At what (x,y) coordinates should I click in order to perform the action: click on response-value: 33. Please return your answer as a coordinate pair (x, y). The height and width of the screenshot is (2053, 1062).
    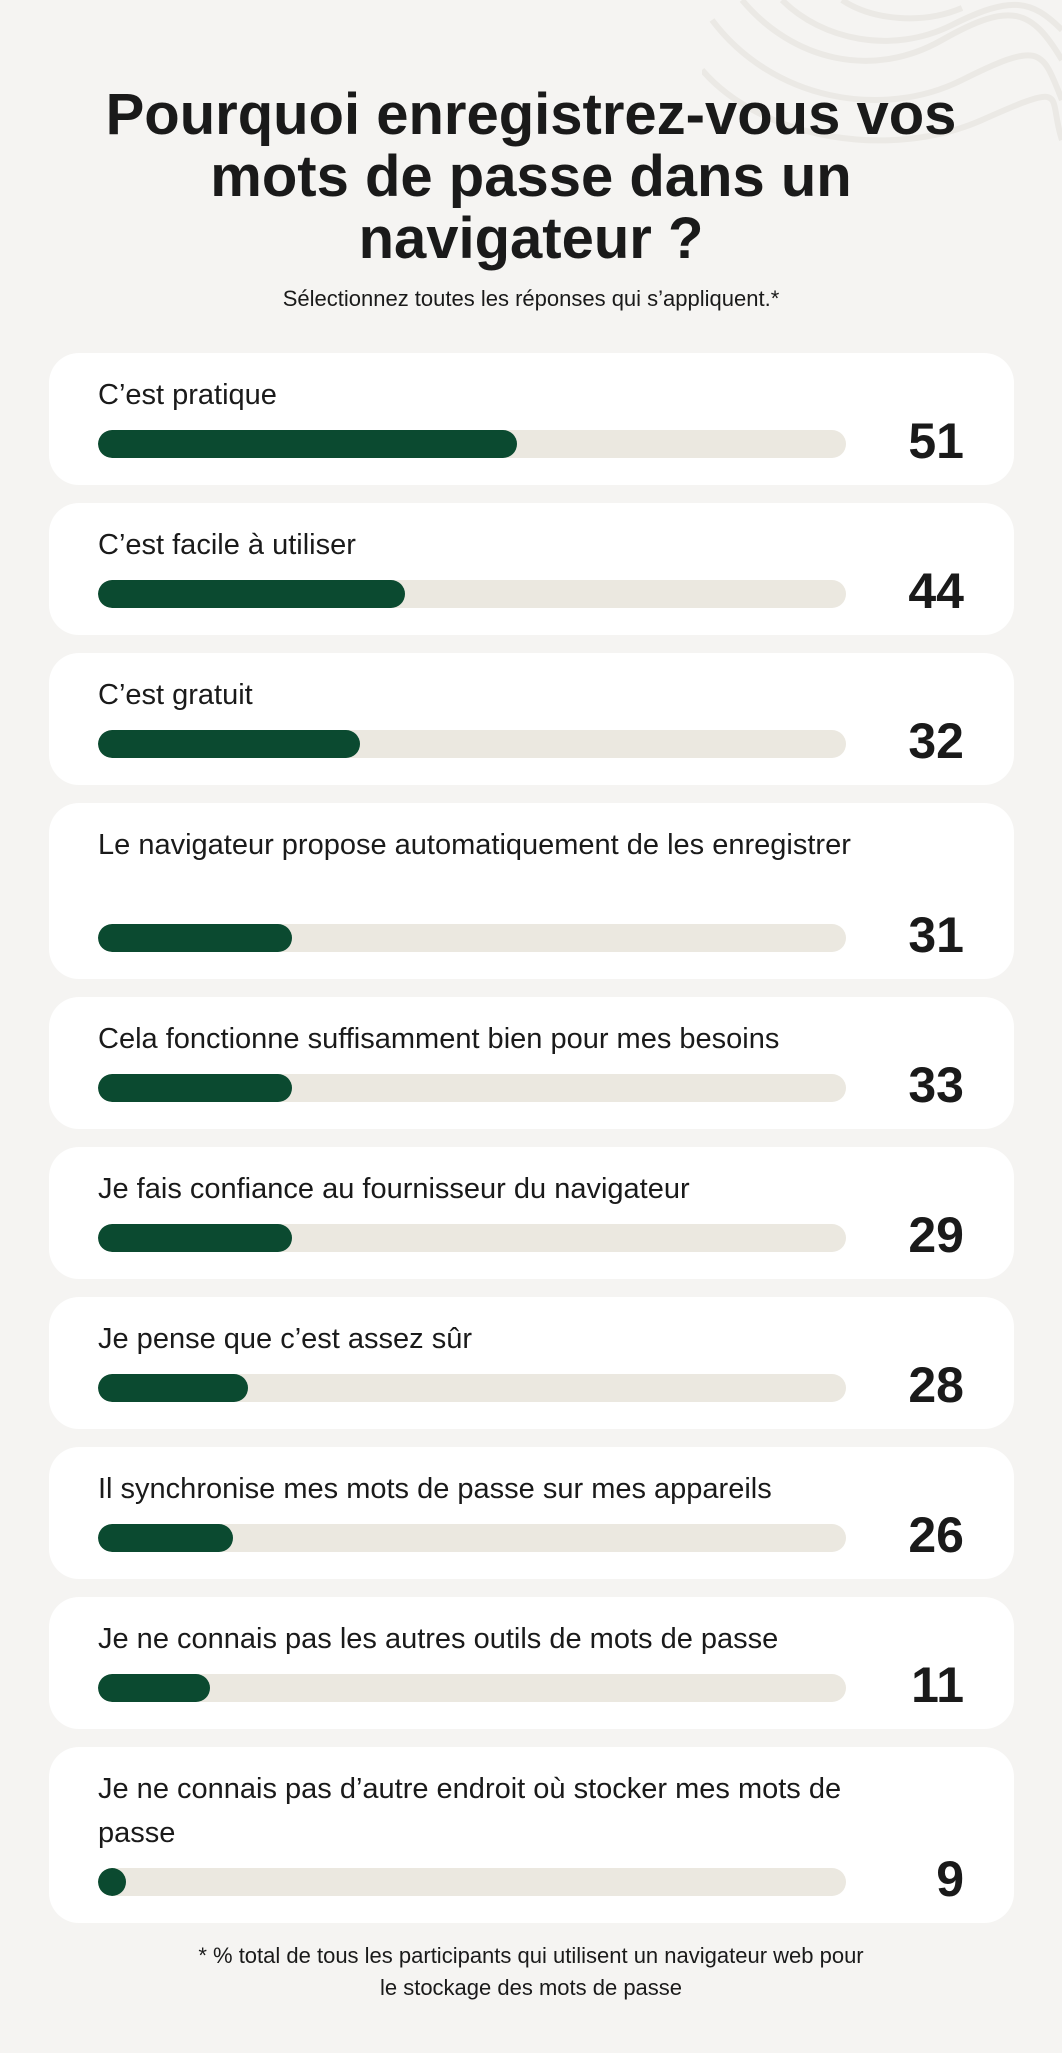
    Looking at the image, I should click on (936, 1085).